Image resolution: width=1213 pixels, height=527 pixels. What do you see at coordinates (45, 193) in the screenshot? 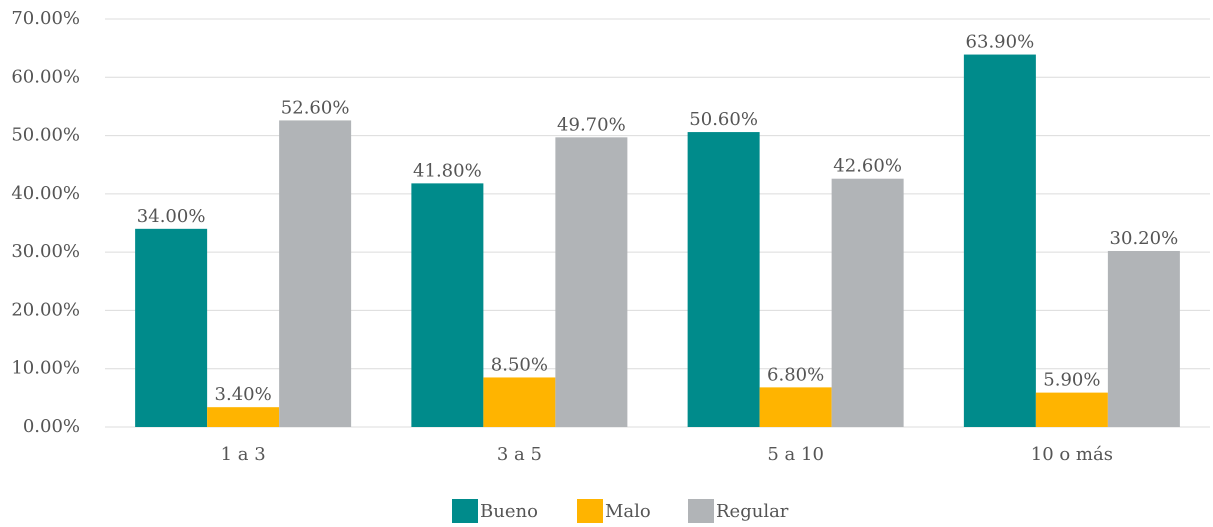
I see `y-tick-label: 40.00%` at bounding box center [45, 193].